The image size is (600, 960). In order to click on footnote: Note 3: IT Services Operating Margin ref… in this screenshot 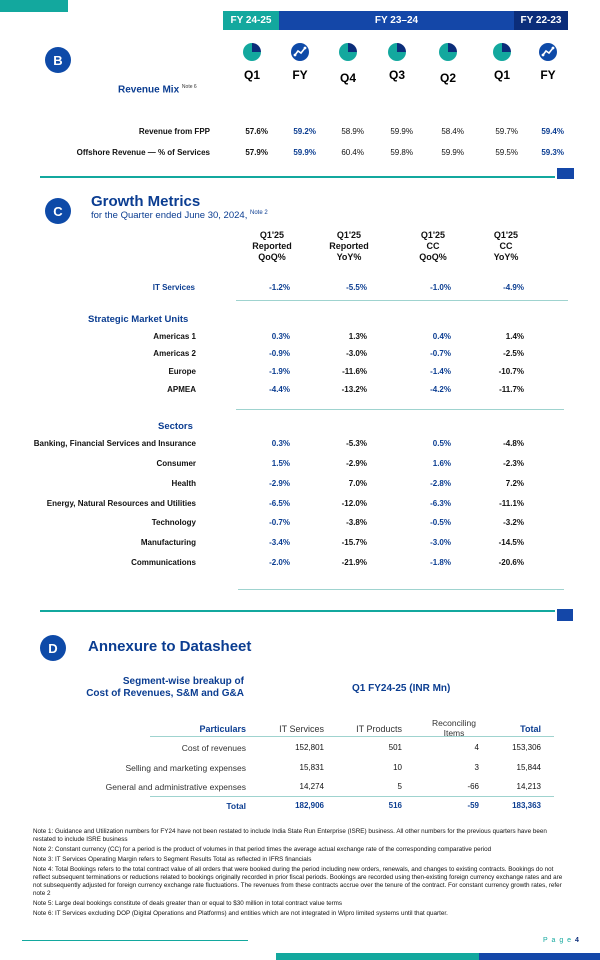, I will do `click(172, 859)`.